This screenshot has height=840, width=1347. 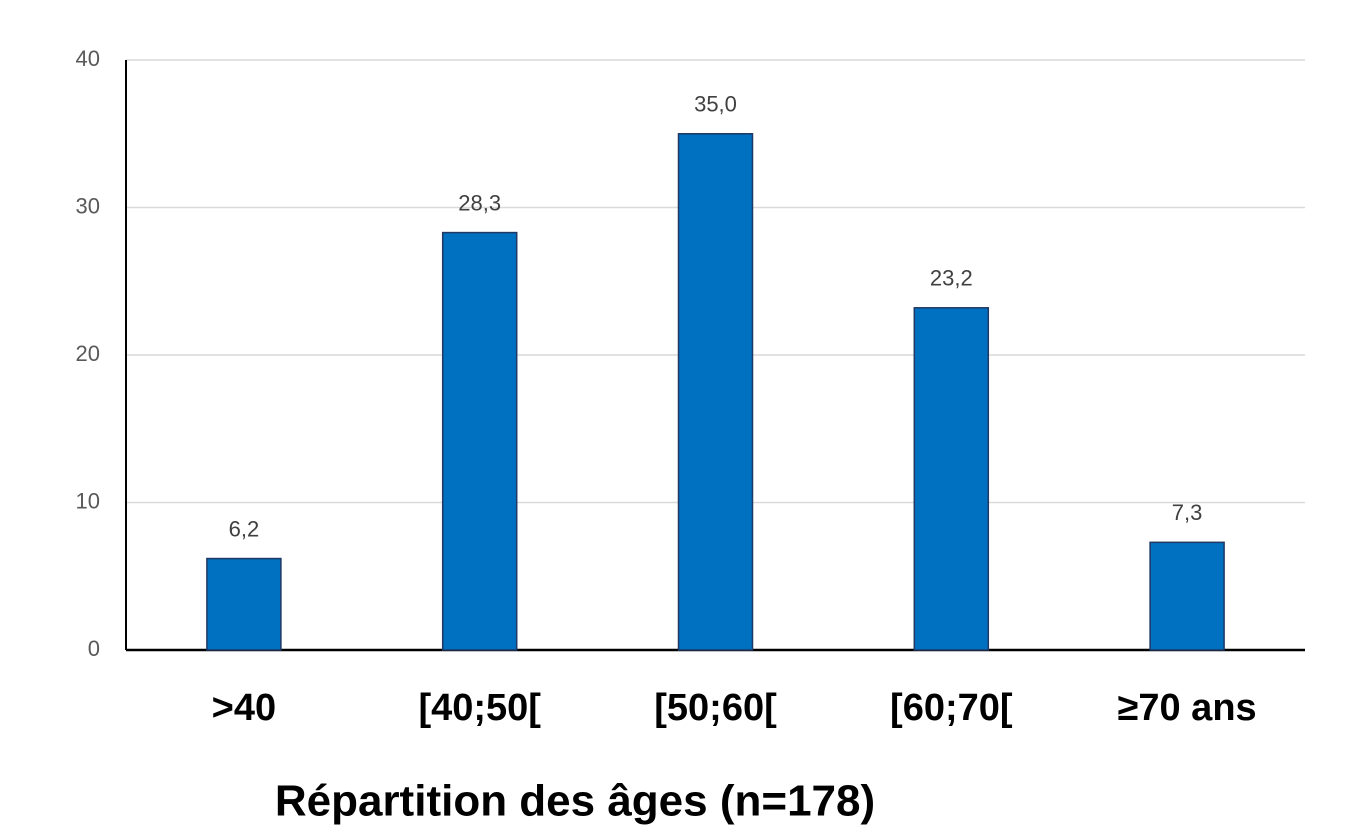 What do you see at coordinates (88, 205) in the screenshot?
I see `y-tick-label: 30` at bounding box center [88, 205].